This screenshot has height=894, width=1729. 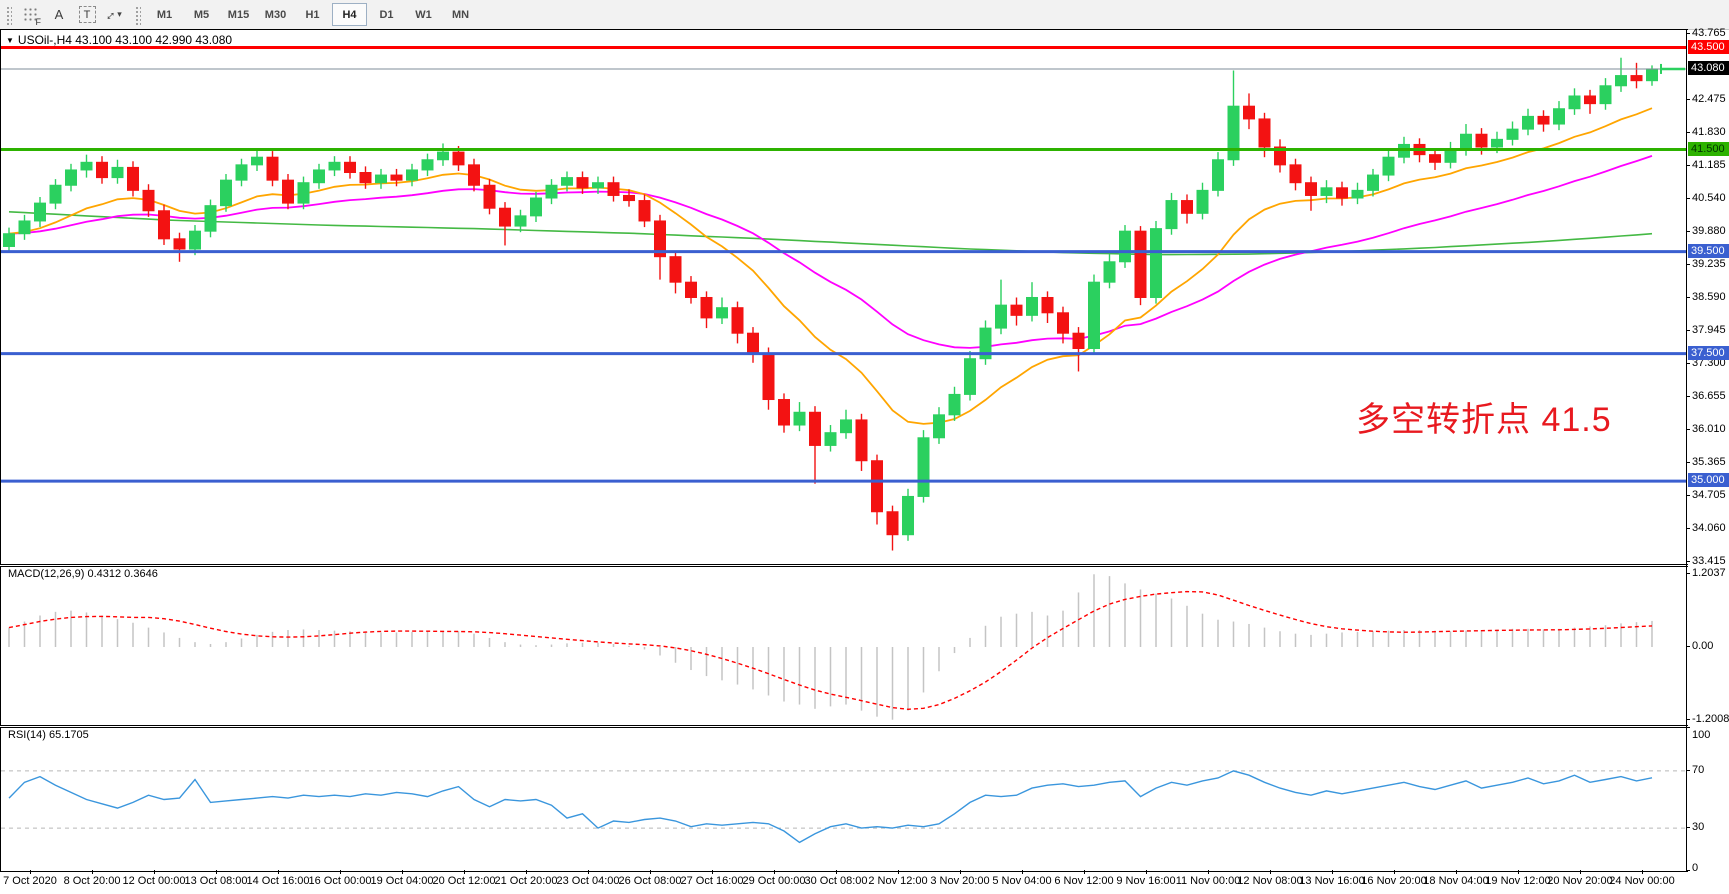 What do you see at coordinates (48, 735) in the screenshot?
I see `rsi-indicator-label: RSI(14) 65.1705` at bounding box center [48, 735].